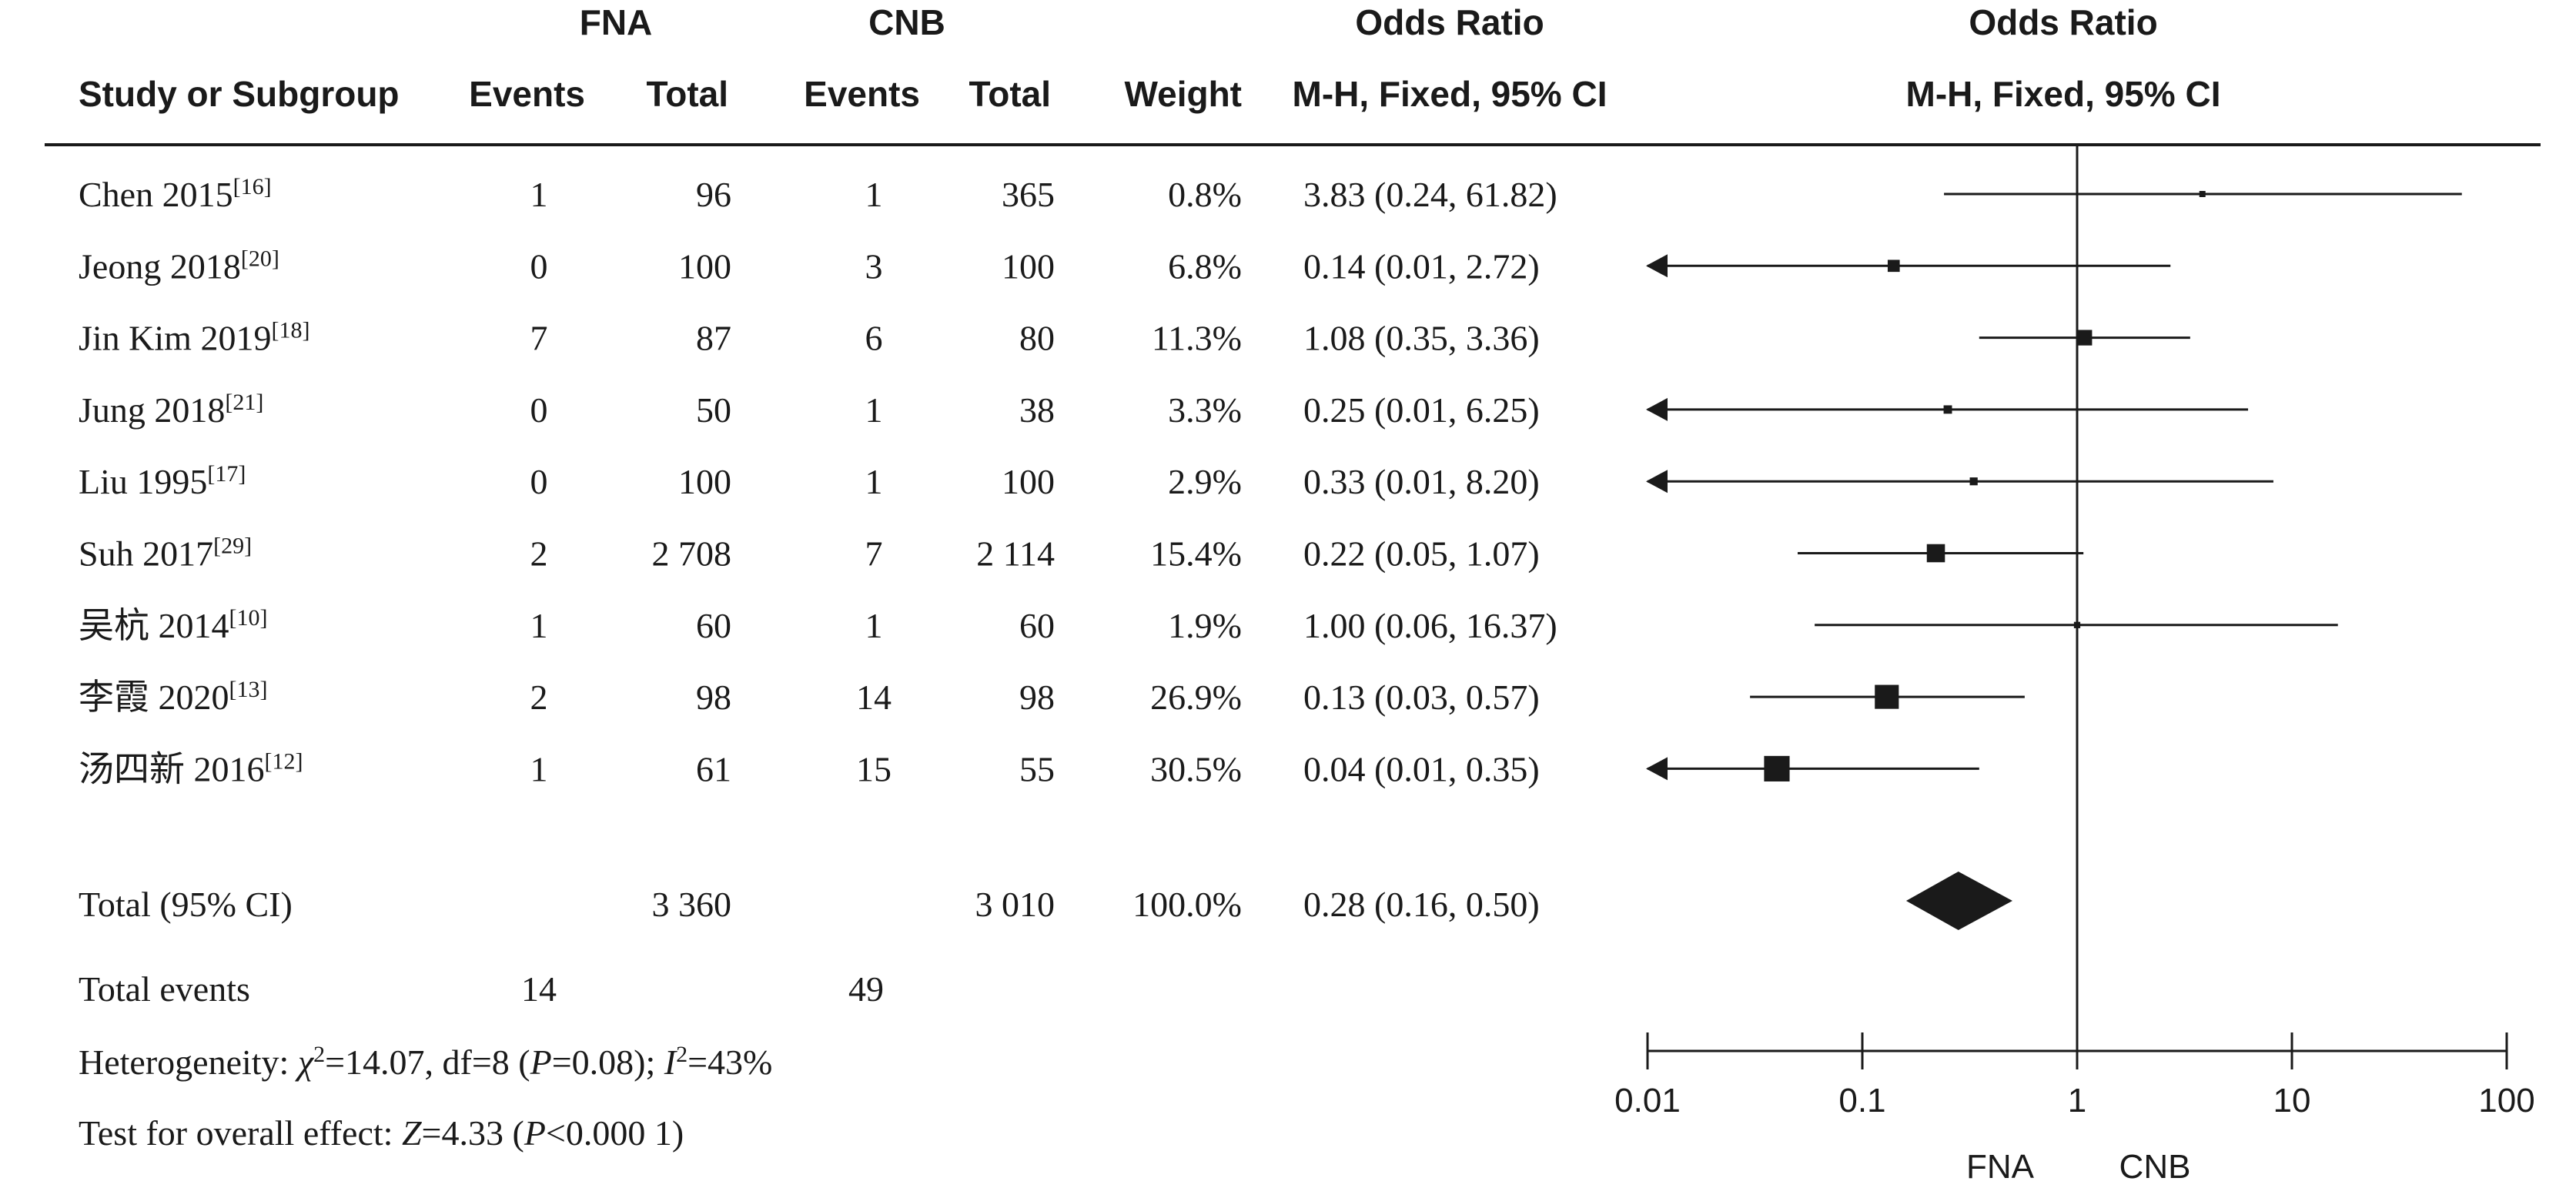 The image size is (2576, 1188). Describe the element at coordinates (290, 330) in the screenshot. I see `study-reference: [18]` at that location.